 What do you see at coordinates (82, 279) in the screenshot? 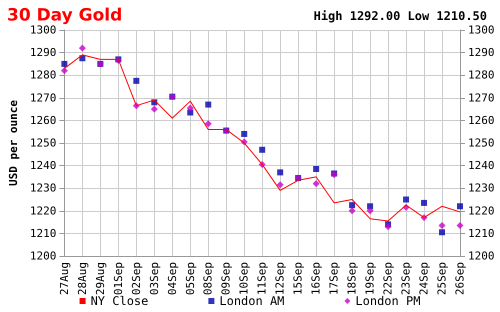
I see `x-tick-label: 28Aug` at bounding box center [82, 279].